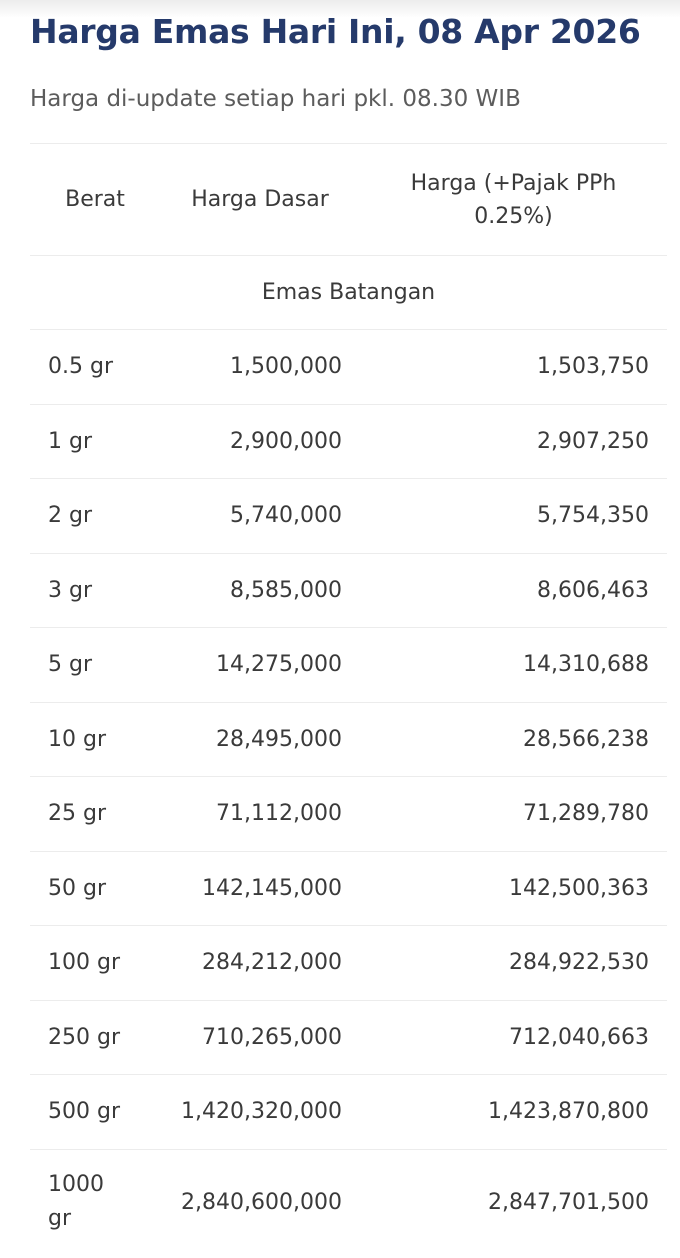 This screenshot has width=680, height=1258. Describe the element at coordinates (513, 515) in the screenshot. I see `cell-price-with-tax: 5,754,350` at that location.